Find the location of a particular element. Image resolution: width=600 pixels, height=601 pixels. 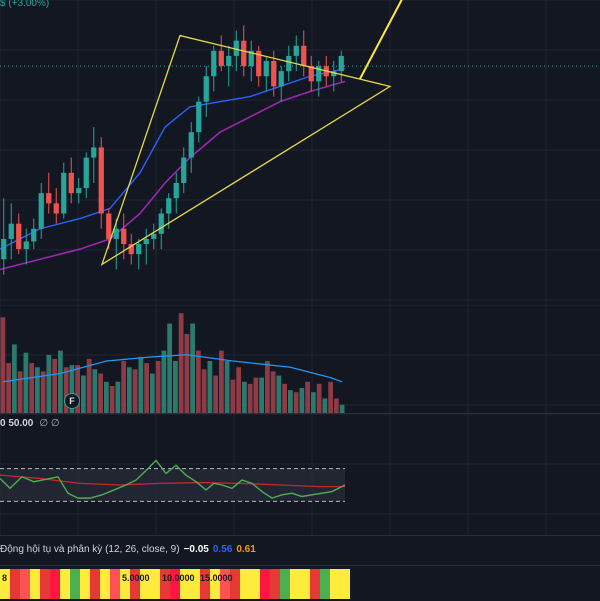

rsi-extra: ∅ ∅ is located at coordinates (49, 423).